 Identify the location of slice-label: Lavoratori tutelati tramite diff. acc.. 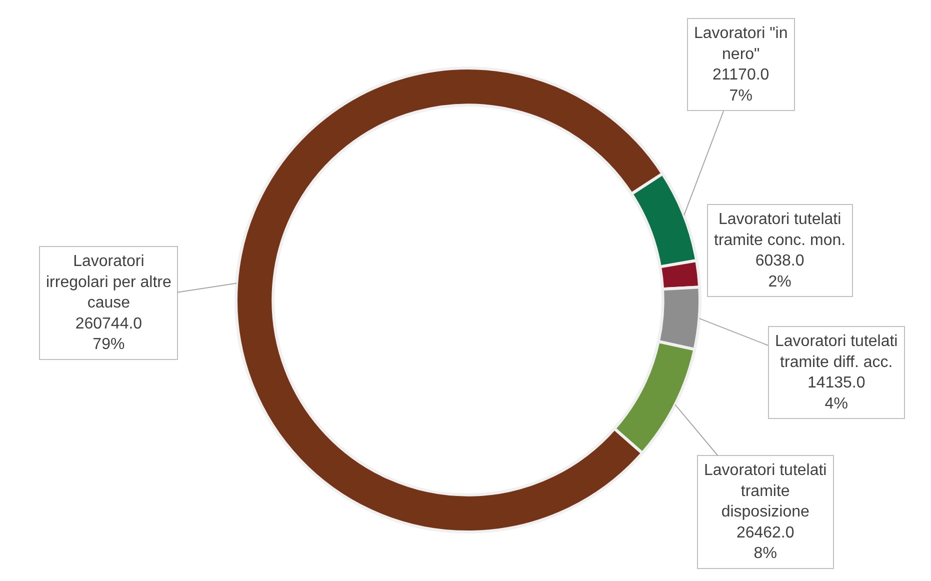
(836, 352).